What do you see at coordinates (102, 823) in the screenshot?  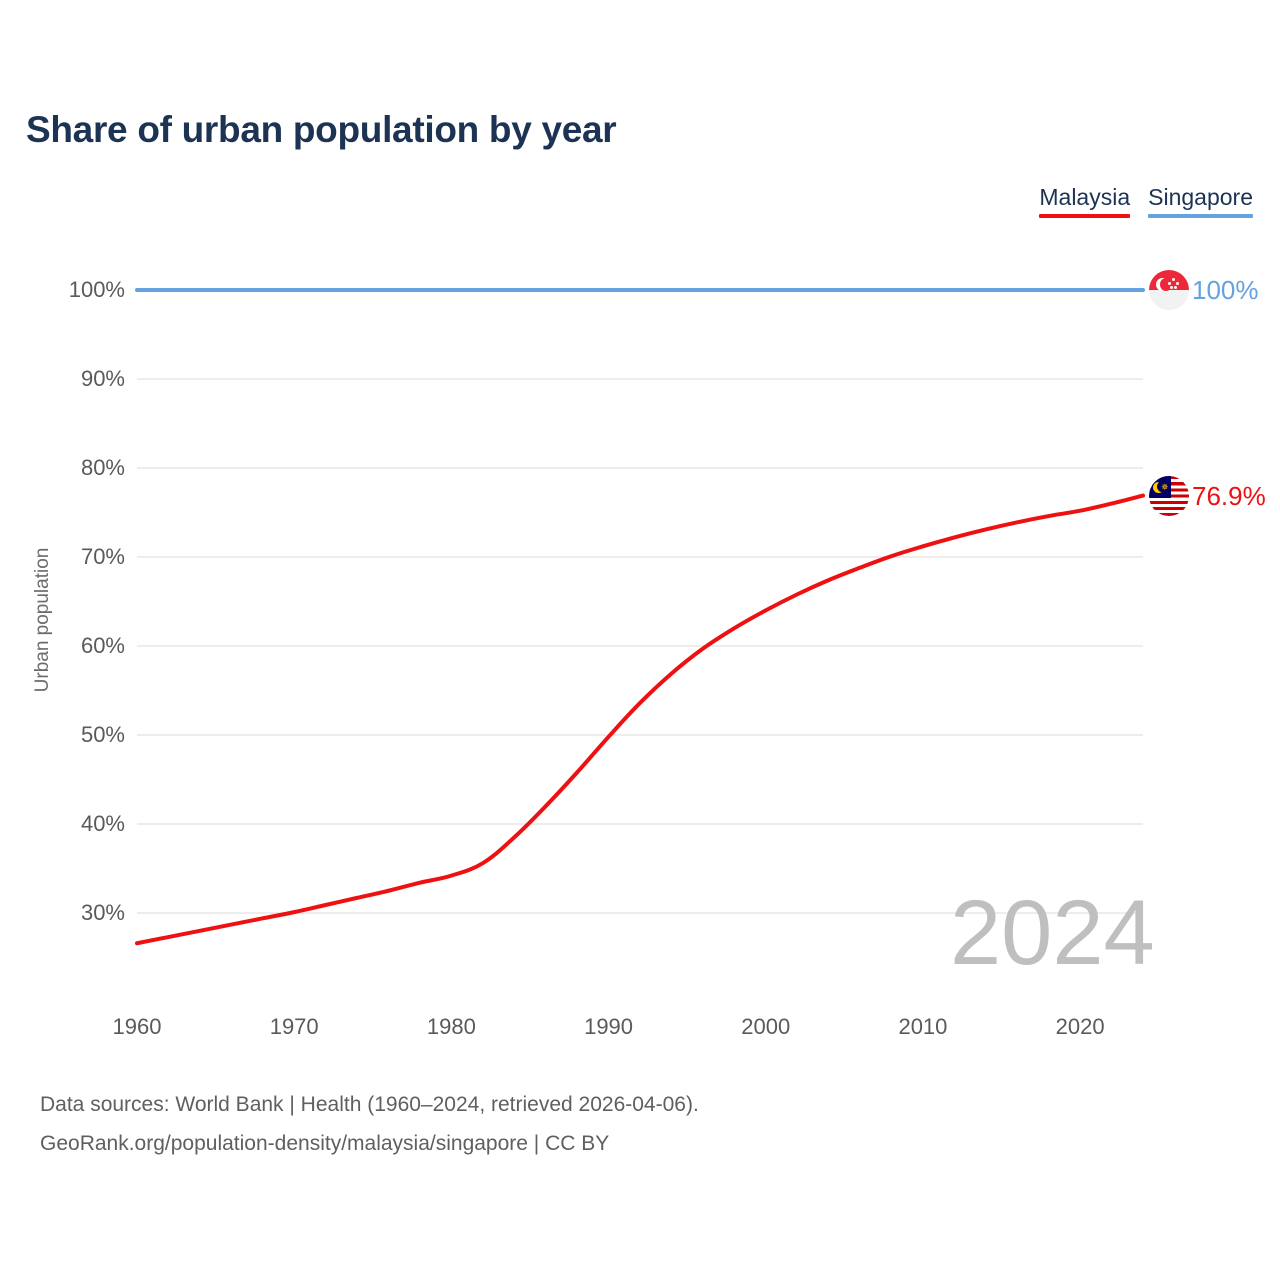 I see `y-tick-label: 40%` at bounding box center [102, 823].